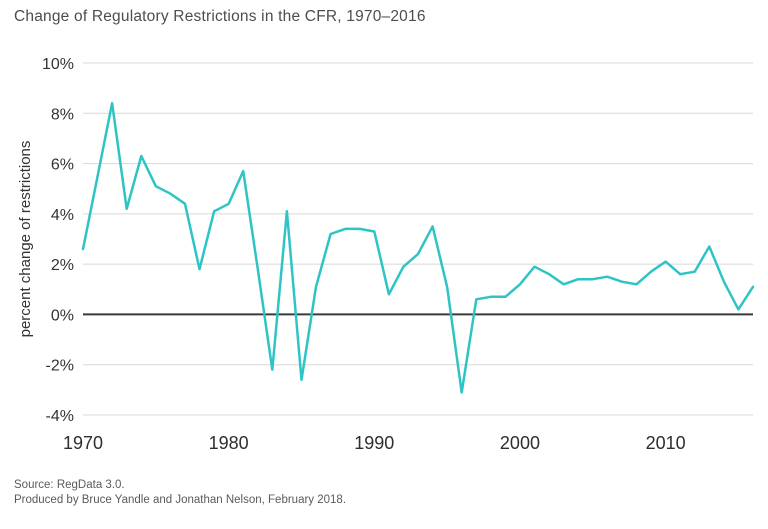  What do you see at coordinates (62, 215) in the screenshot?
I see `y-tick-label: 4%` at bounding box center [62, 215].